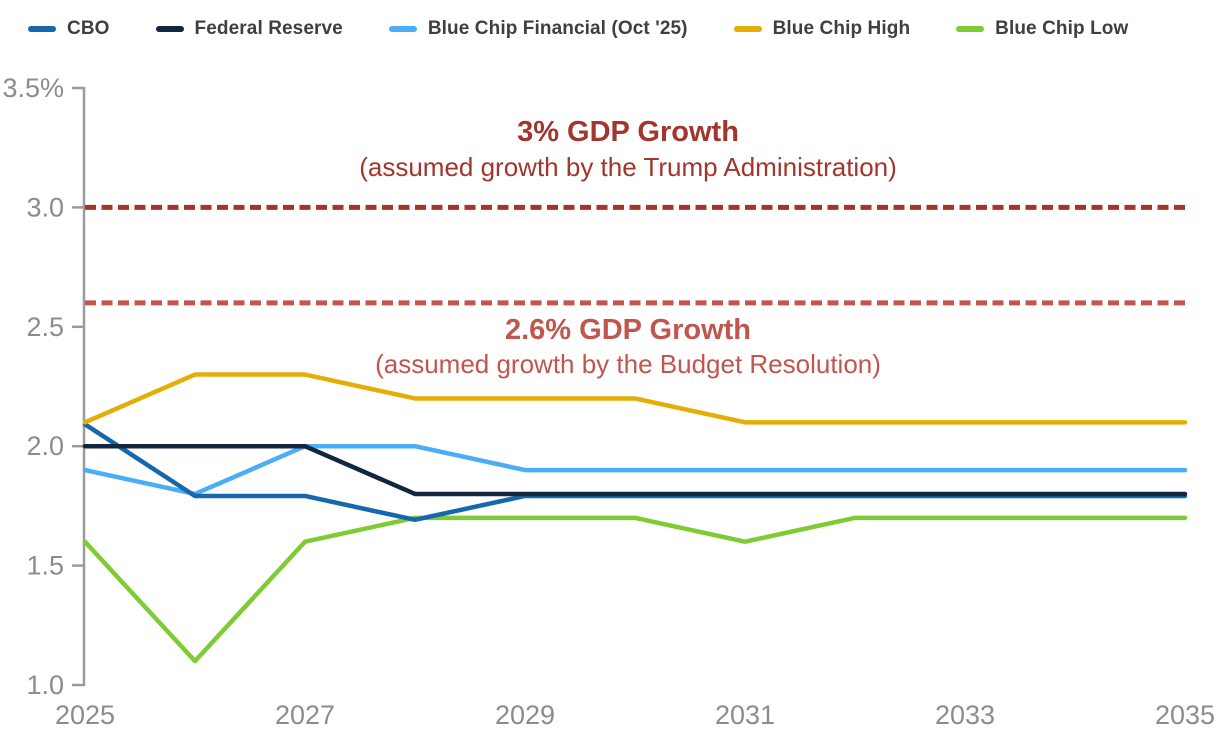 This screenshot has width=1220, height=738. What do you see at coordinates (45, 566) in the screenshot?
I see `y-axis-tick-label: 1.5` at bounding box center [45, 566].